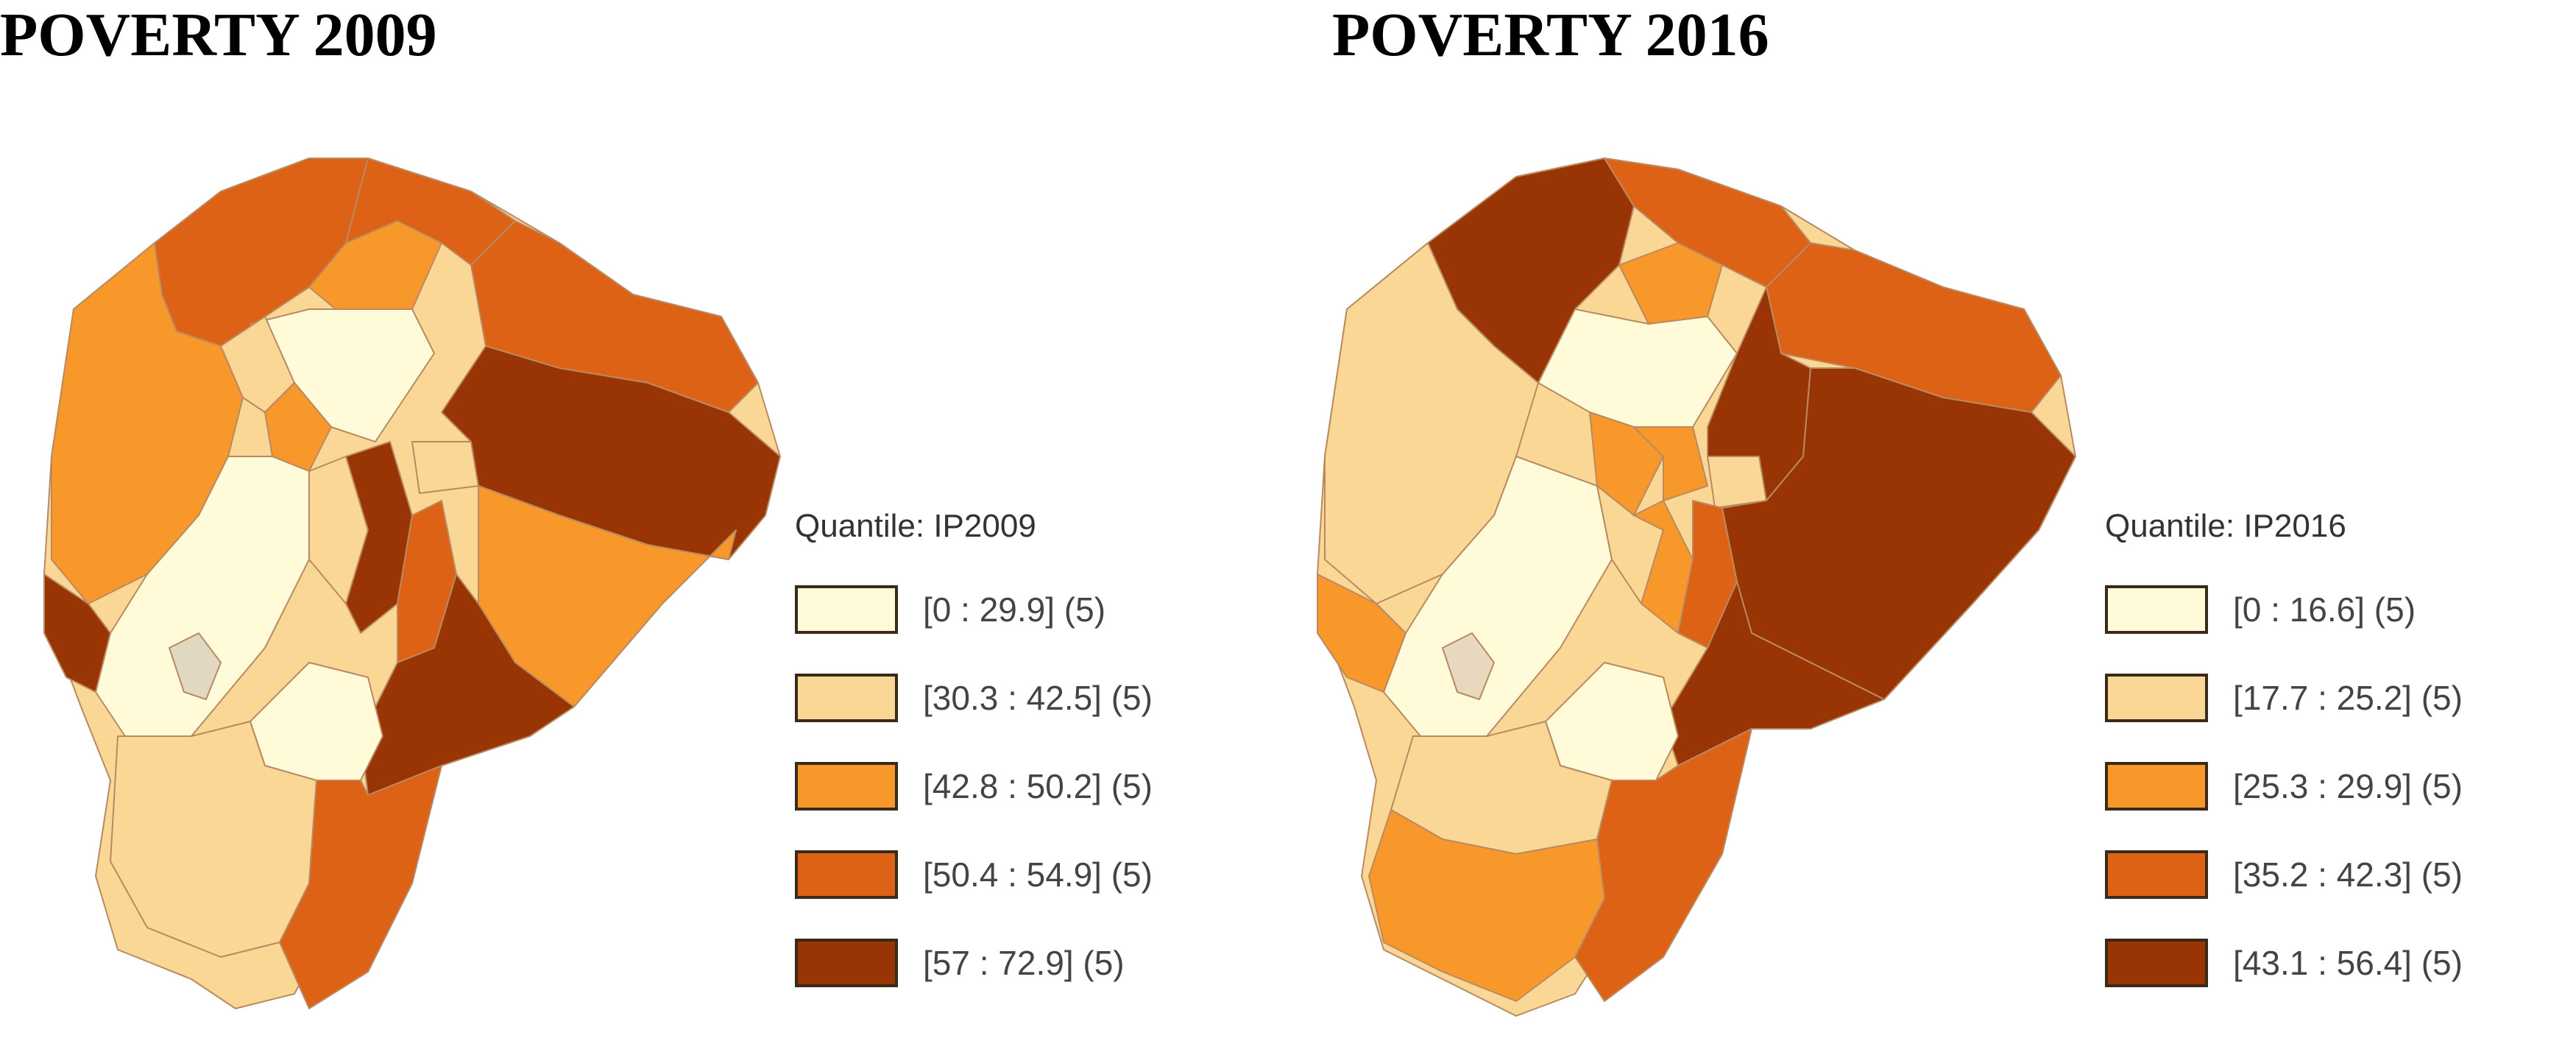  Describe the element at coordinates (1038, 786) in the screenshot. I see `legend-label: [42.8 : 50.2] (5)` at that location.